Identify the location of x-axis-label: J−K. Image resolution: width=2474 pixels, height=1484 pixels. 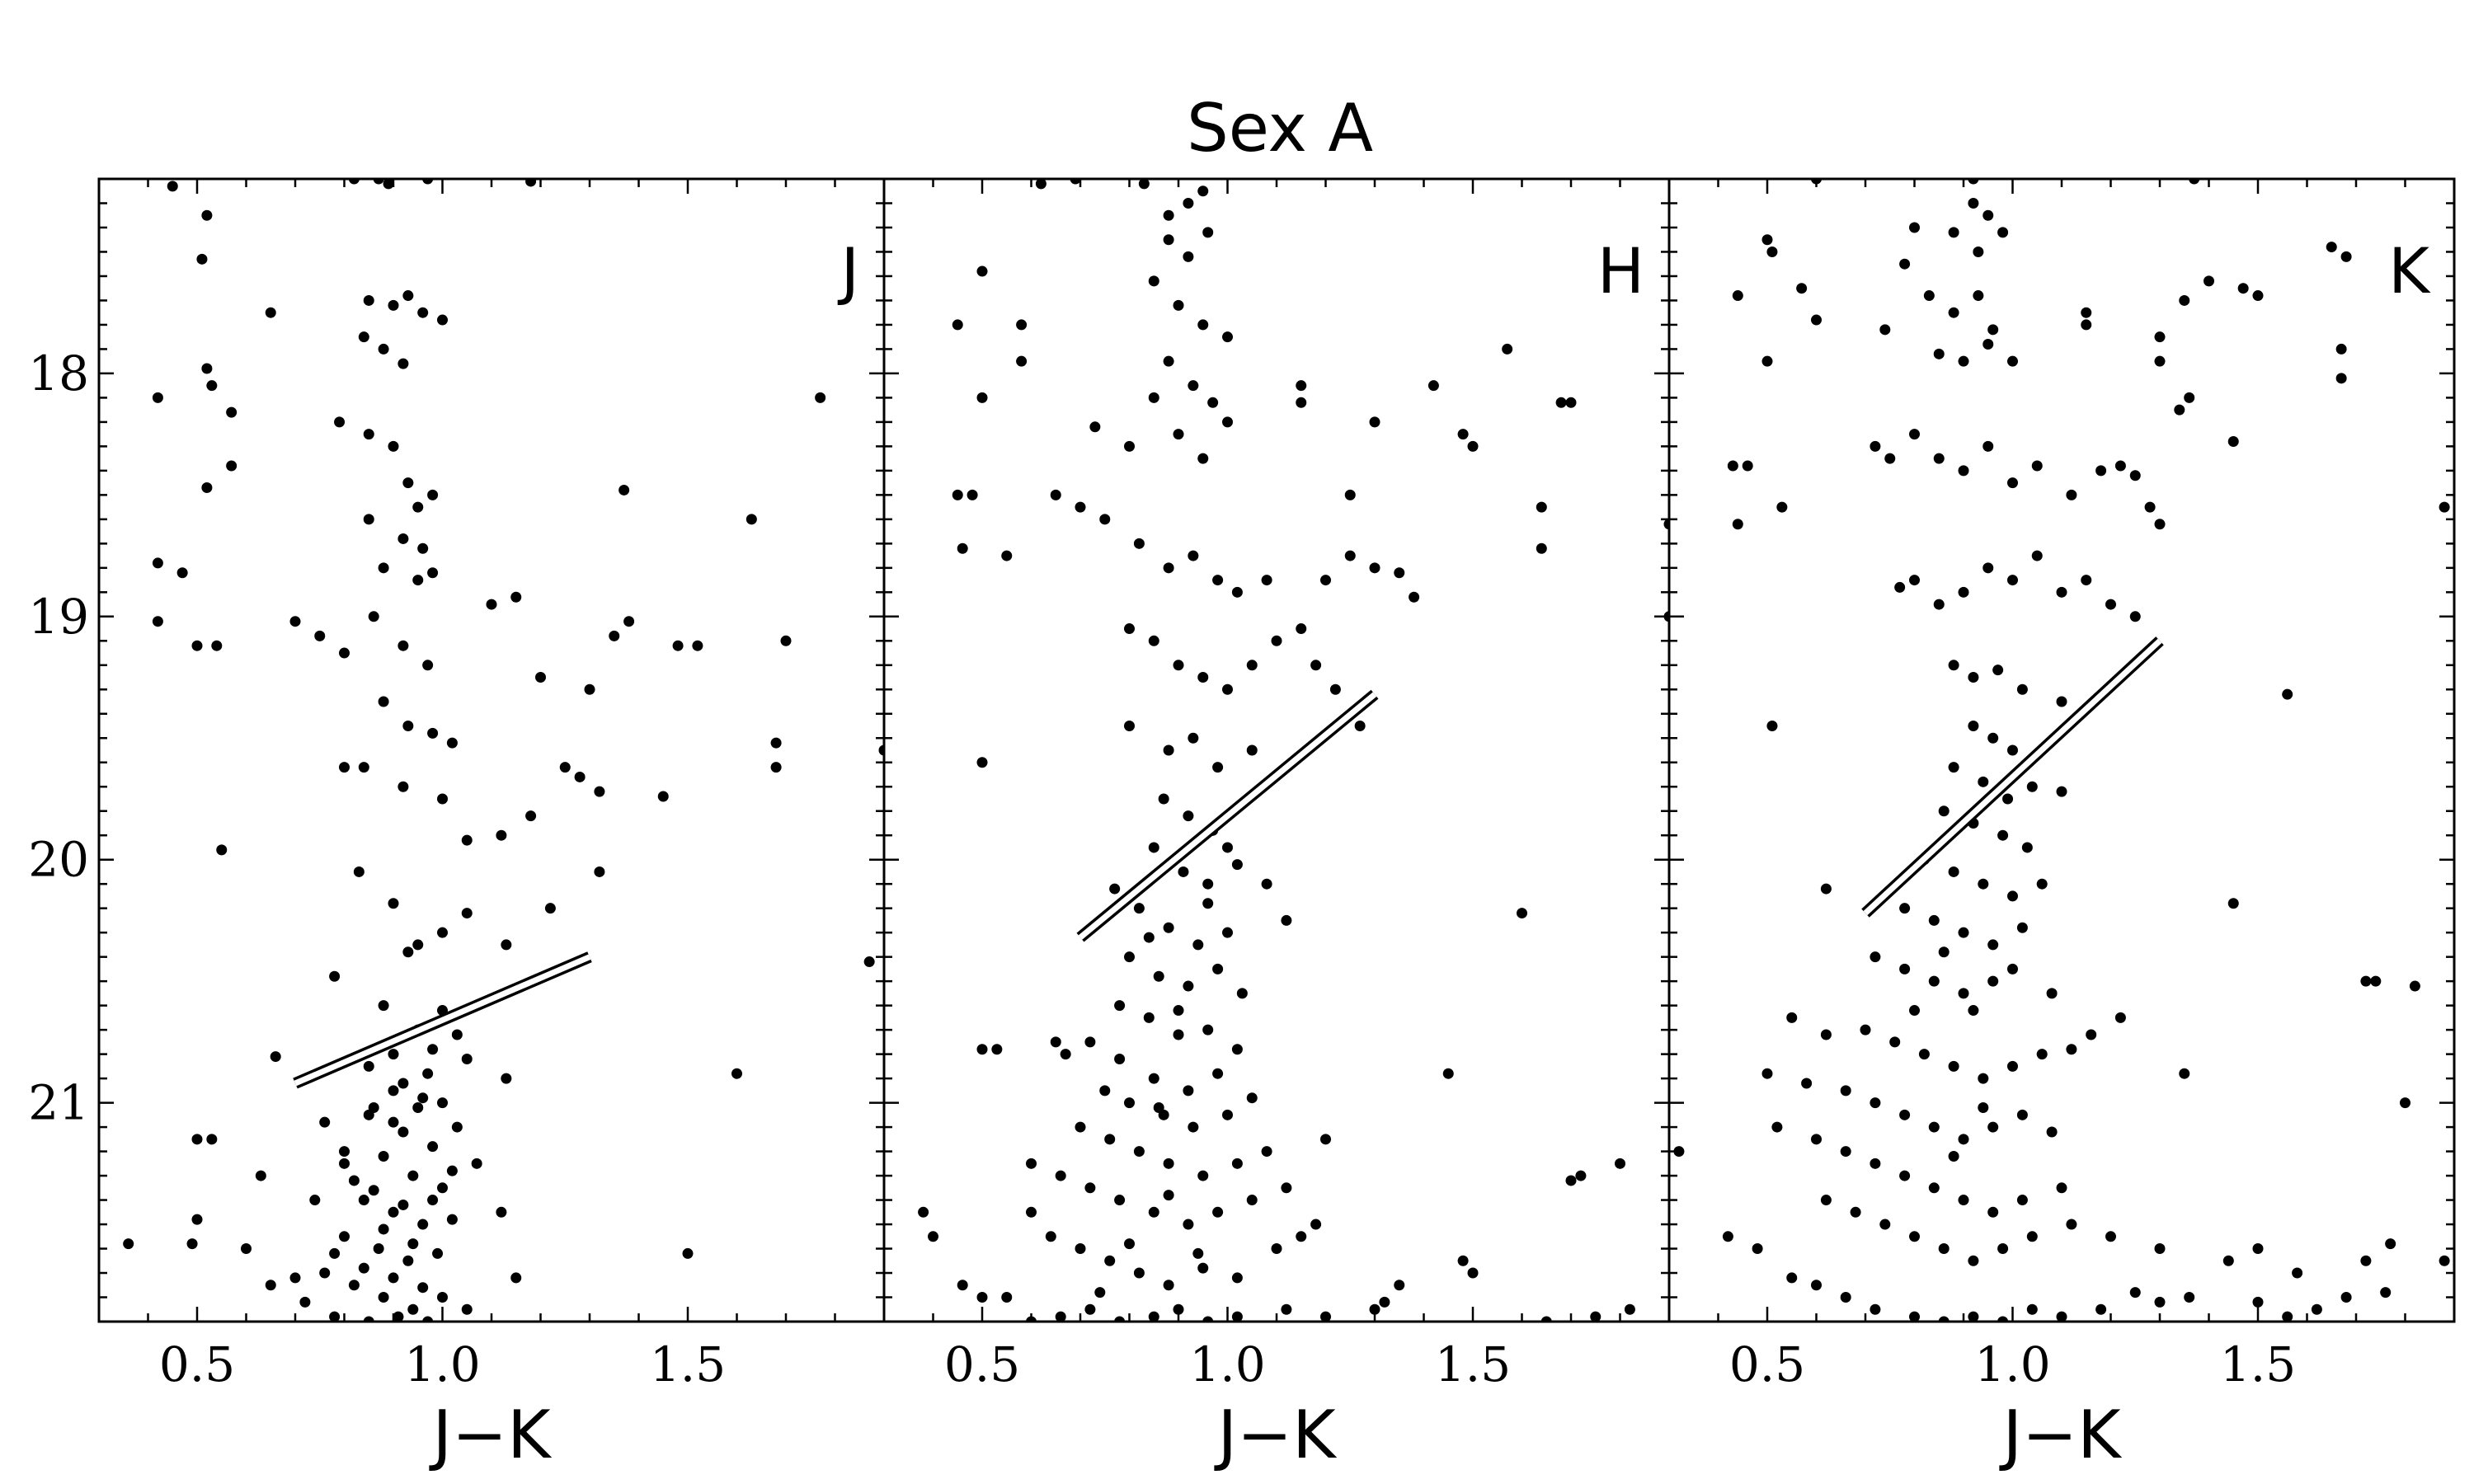
(1275, 1435).